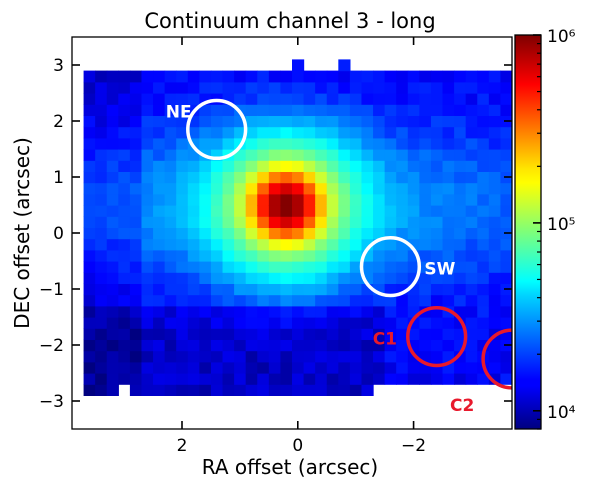  I want to click on region-label-c2: C2, so click(462, 406).